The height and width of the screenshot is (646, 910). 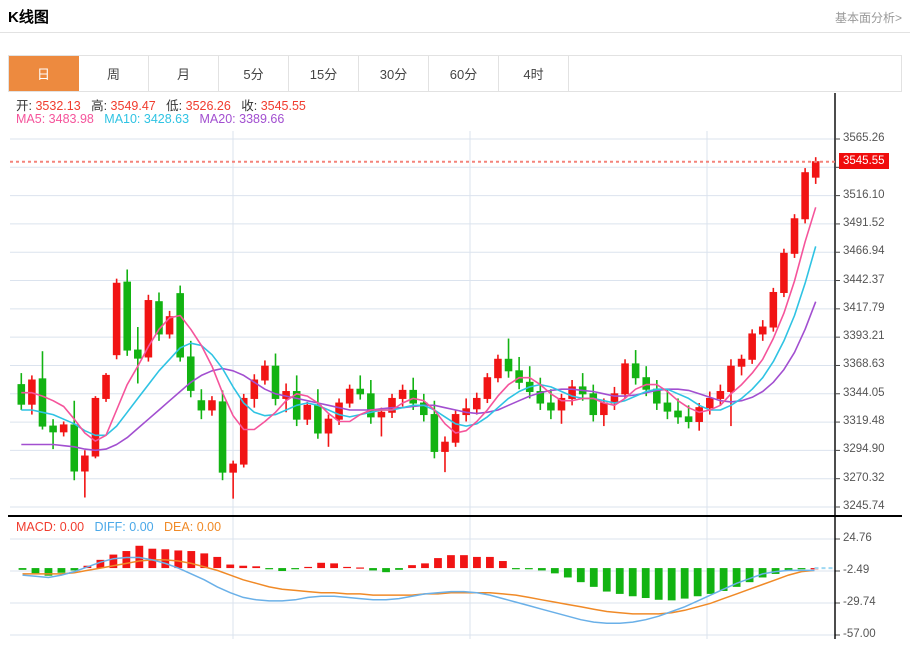 I want to click on tab-2: 月, so click(x=184, y=73).